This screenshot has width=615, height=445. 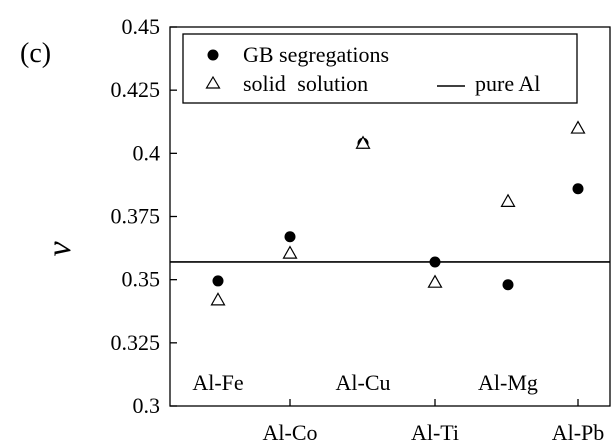 What do you see at coordinates (136, 342) in the screenshot?
I see `y-tick-label: 0.325` at bounding box center [136, 342].